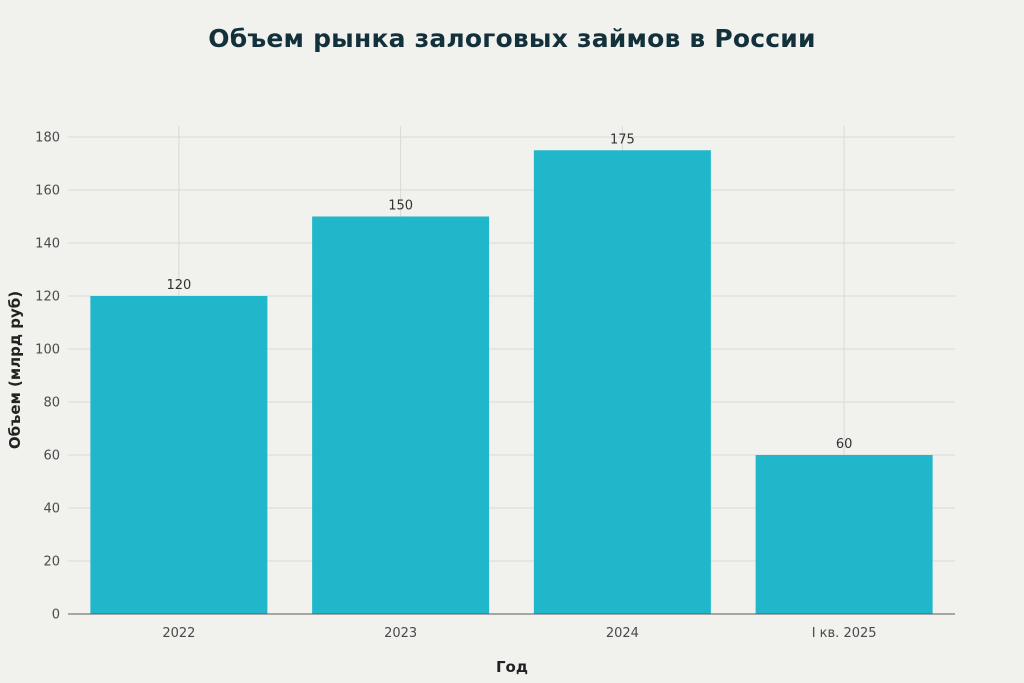 The width and height of the screenshot is (1024, 683). What do you see at coordinates (844, 534) in the screenshot?
I see `bar-i-кв.-2025` at bounding box center [844, 534].